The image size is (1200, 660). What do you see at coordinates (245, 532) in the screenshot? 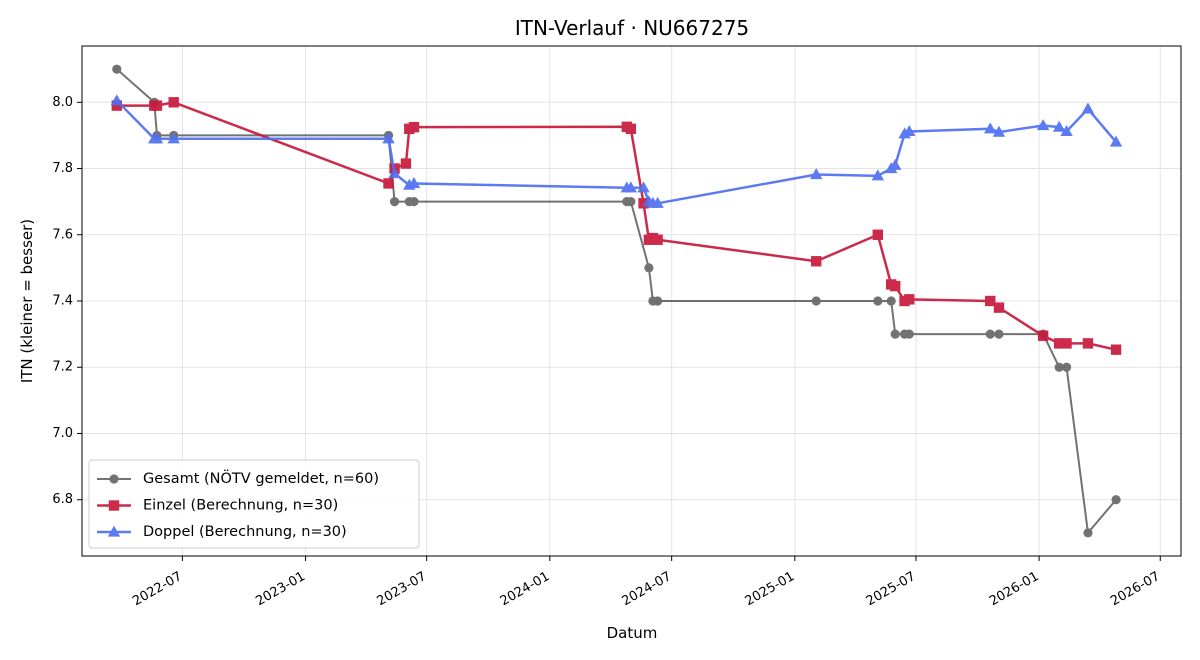
I see `legend-label-doppel: Doppel (Berechnung, n=30)` at bounding box center [245, 532].